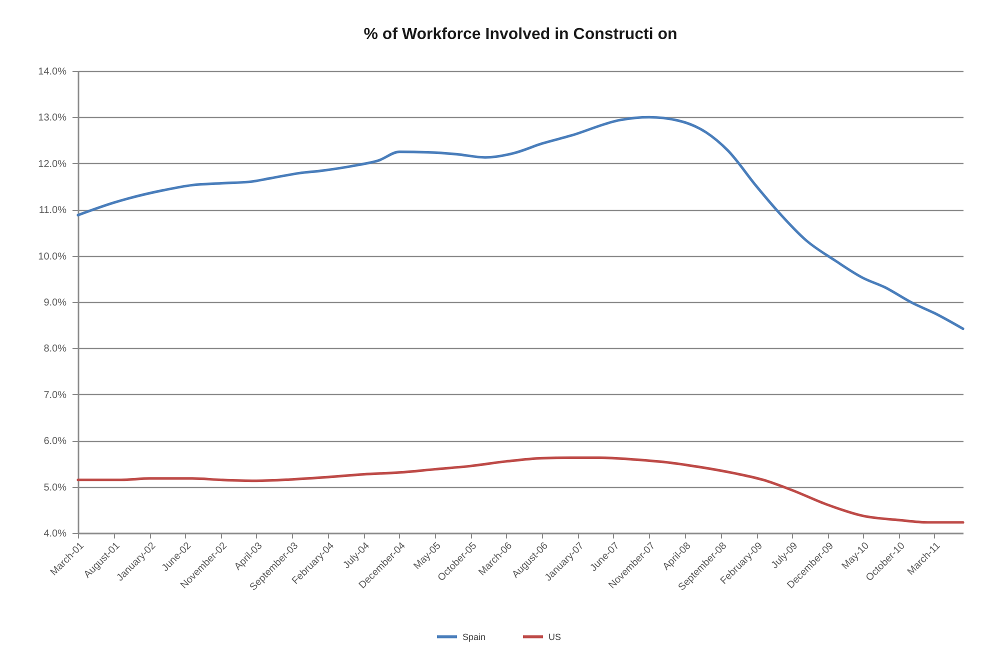 The width and height of the screenshot is (1000, 658). Describe the element at coordinates (52, 72) in the screenshot. I see `y-tick-label: 14.0%` at that location.